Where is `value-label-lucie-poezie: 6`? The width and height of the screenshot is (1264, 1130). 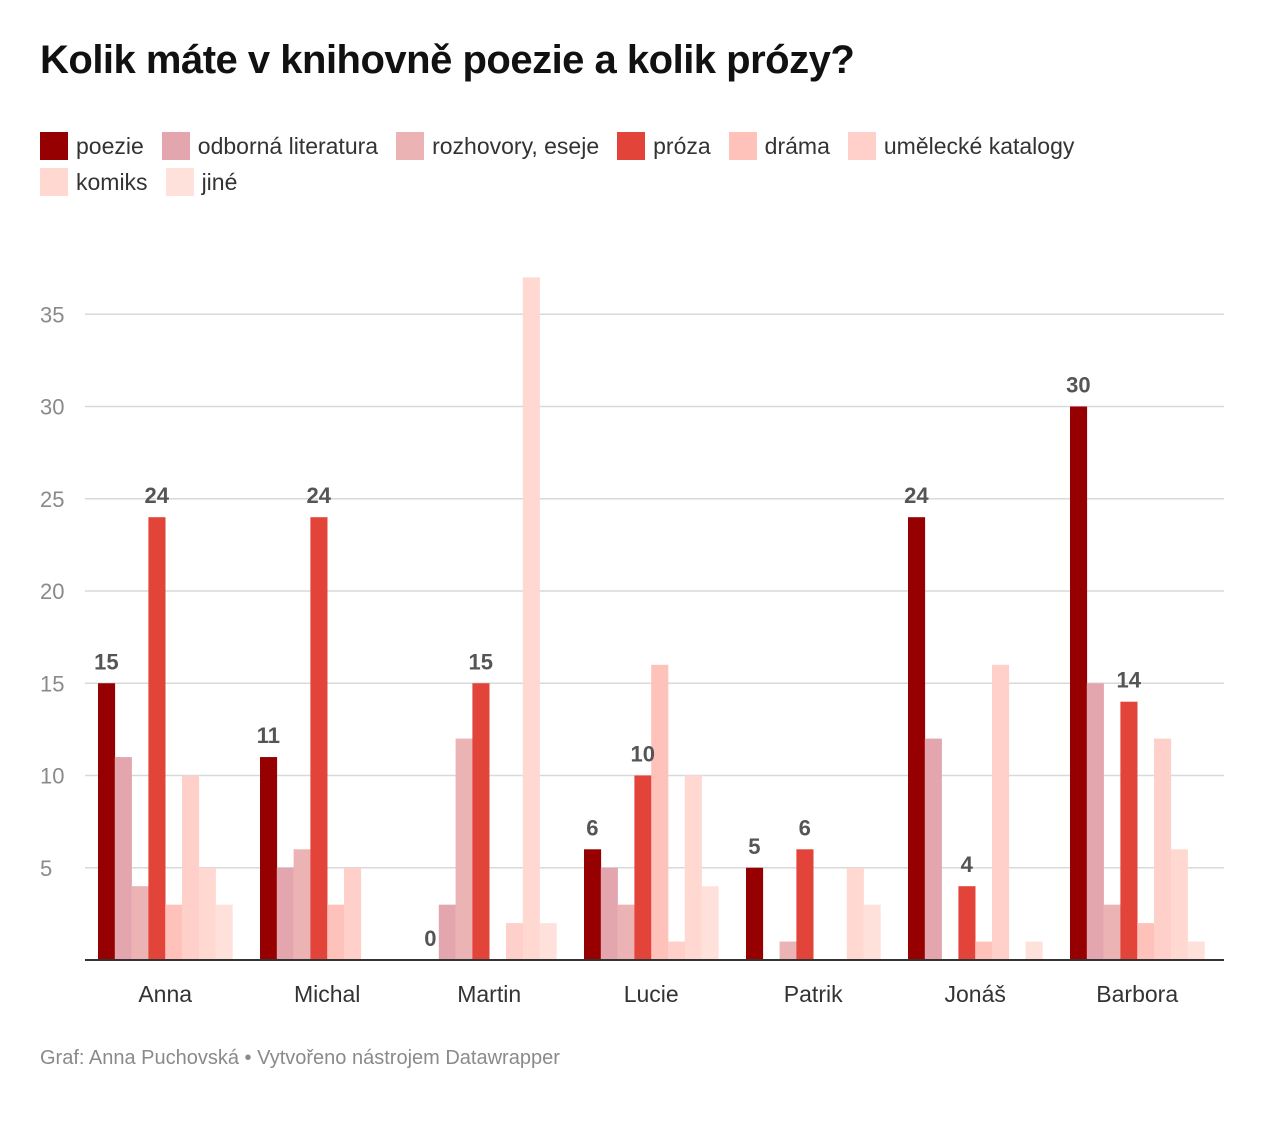 value-label-lucie-poezie: 6 is located at coordinates (592, 827).